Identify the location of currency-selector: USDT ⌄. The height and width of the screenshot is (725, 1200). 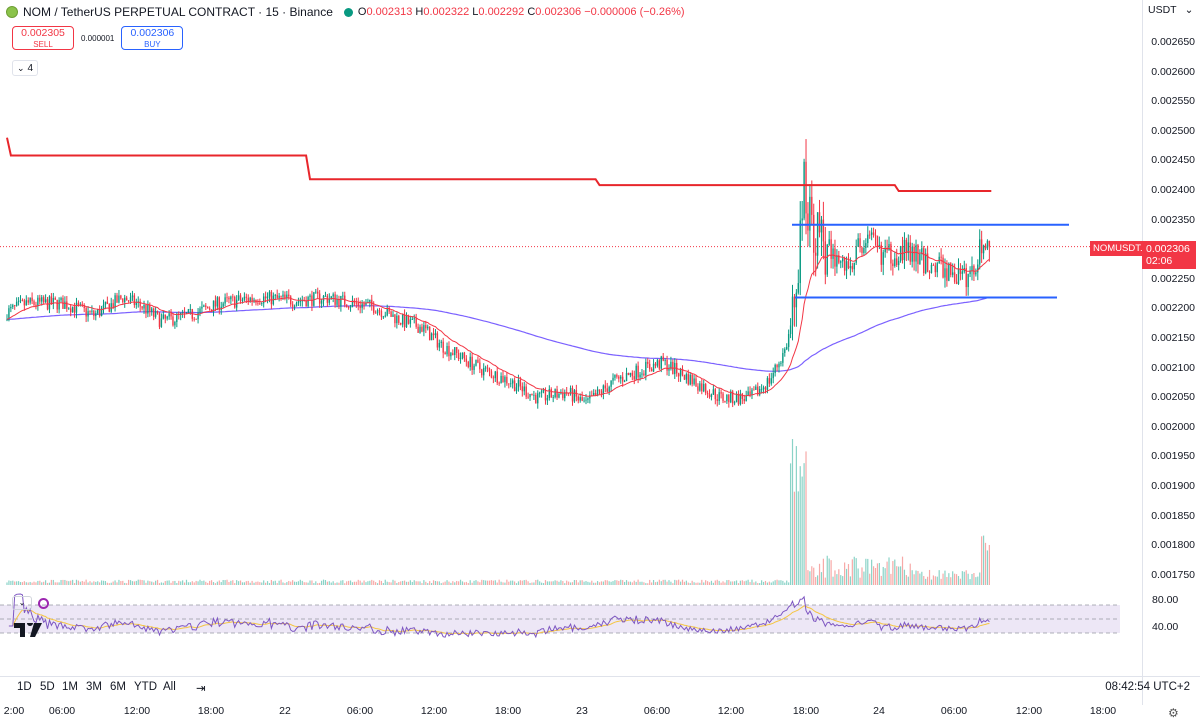
(1170, 10).